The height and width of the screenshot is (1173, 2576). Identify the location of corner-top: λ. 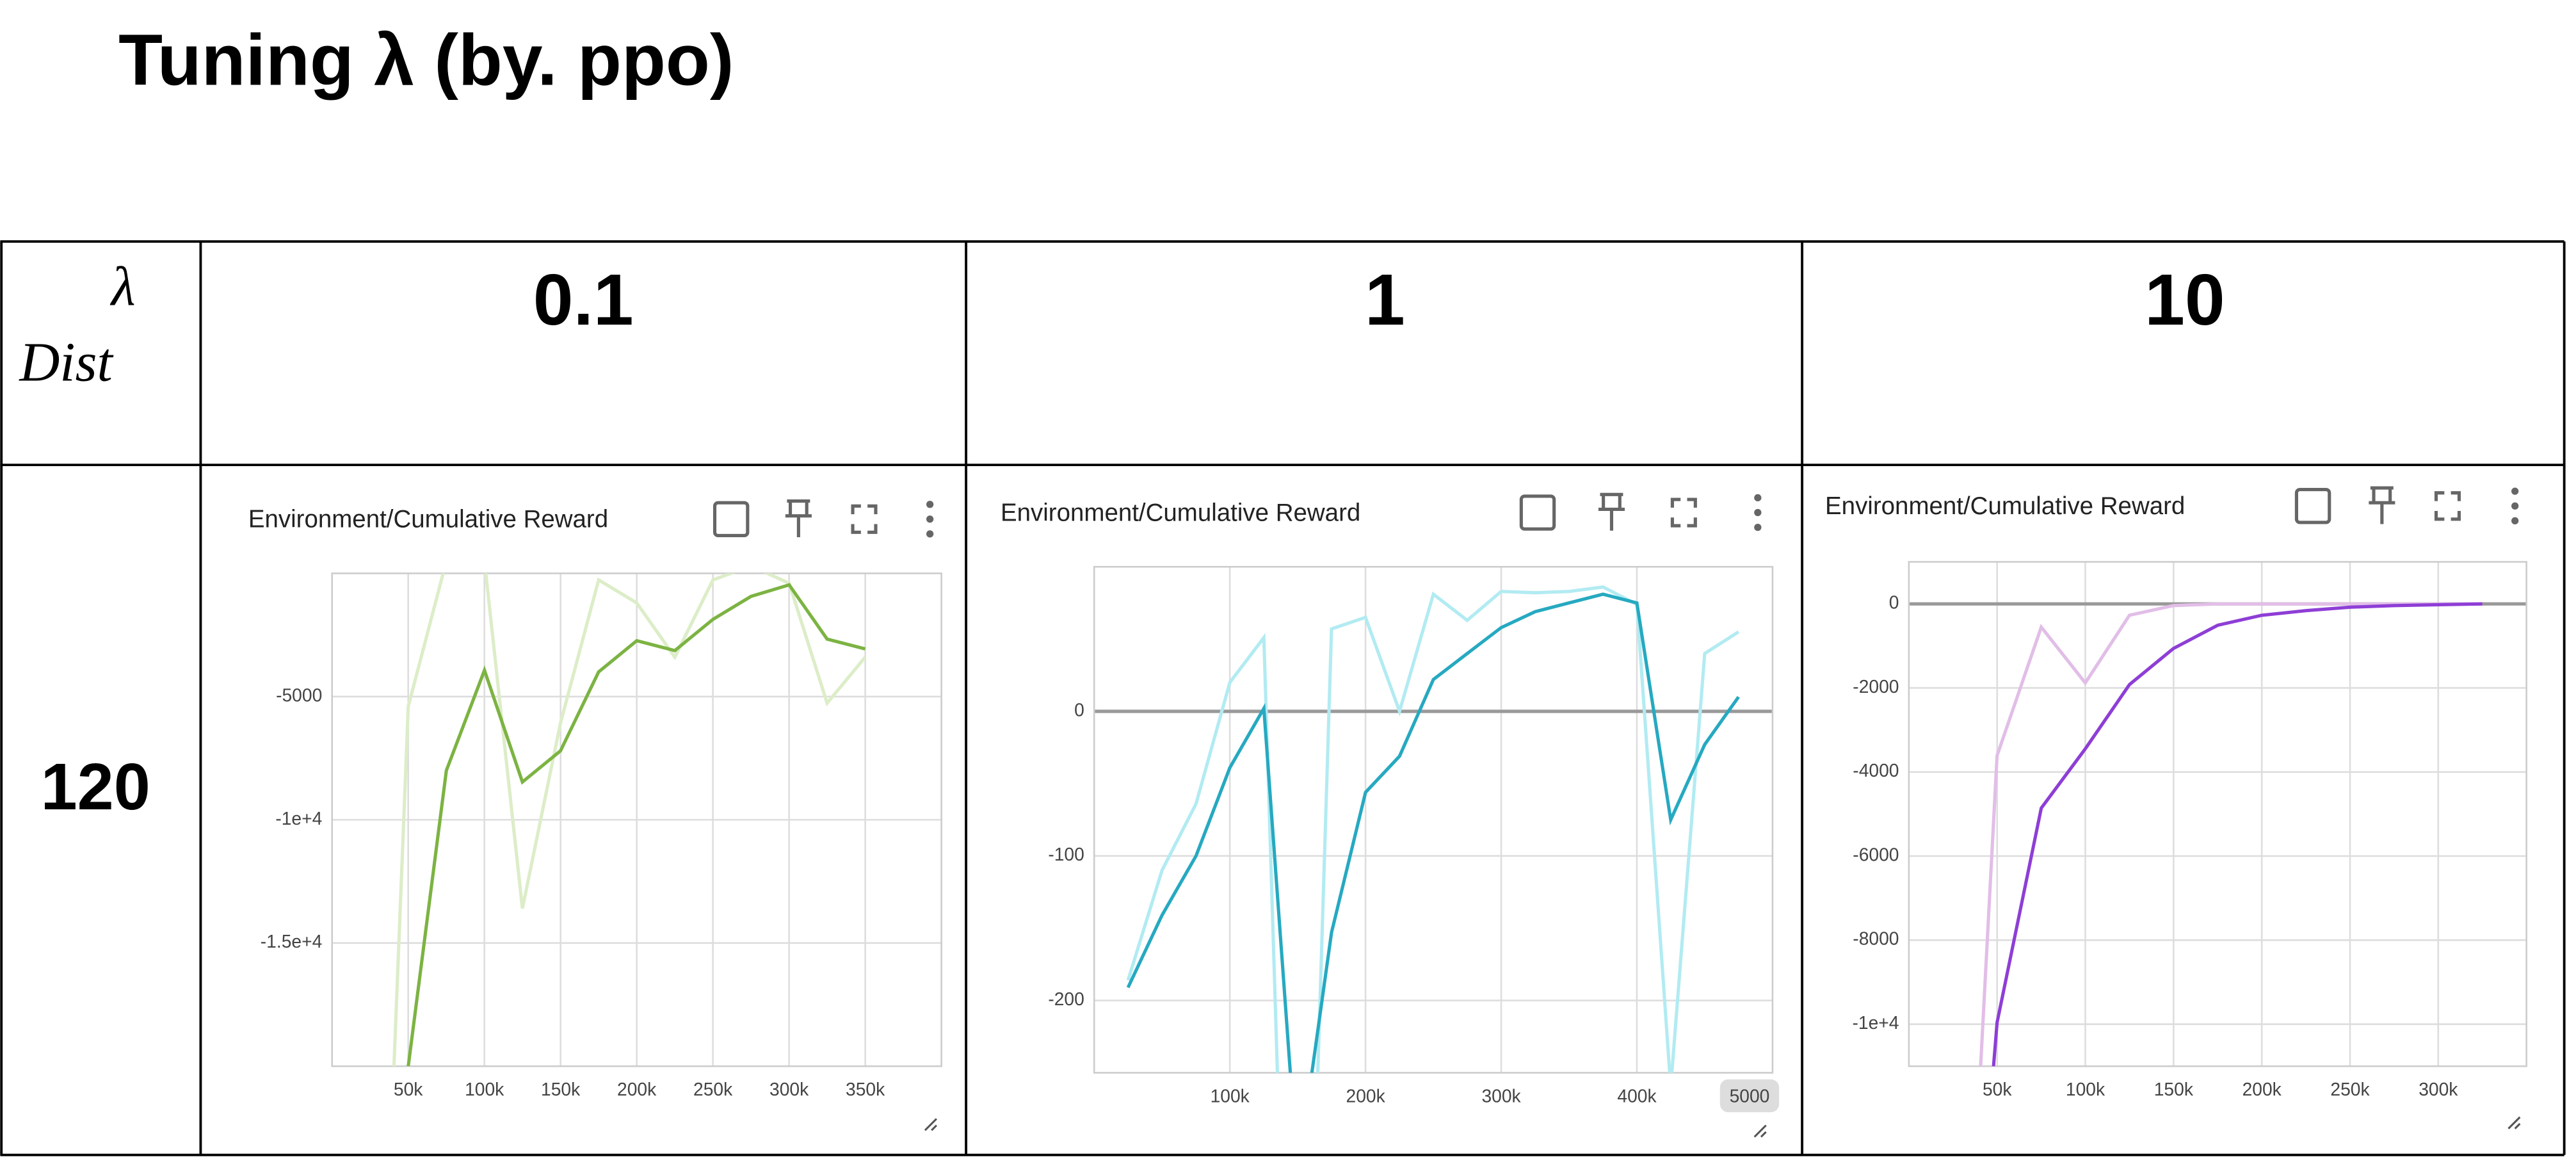
(122, 286).